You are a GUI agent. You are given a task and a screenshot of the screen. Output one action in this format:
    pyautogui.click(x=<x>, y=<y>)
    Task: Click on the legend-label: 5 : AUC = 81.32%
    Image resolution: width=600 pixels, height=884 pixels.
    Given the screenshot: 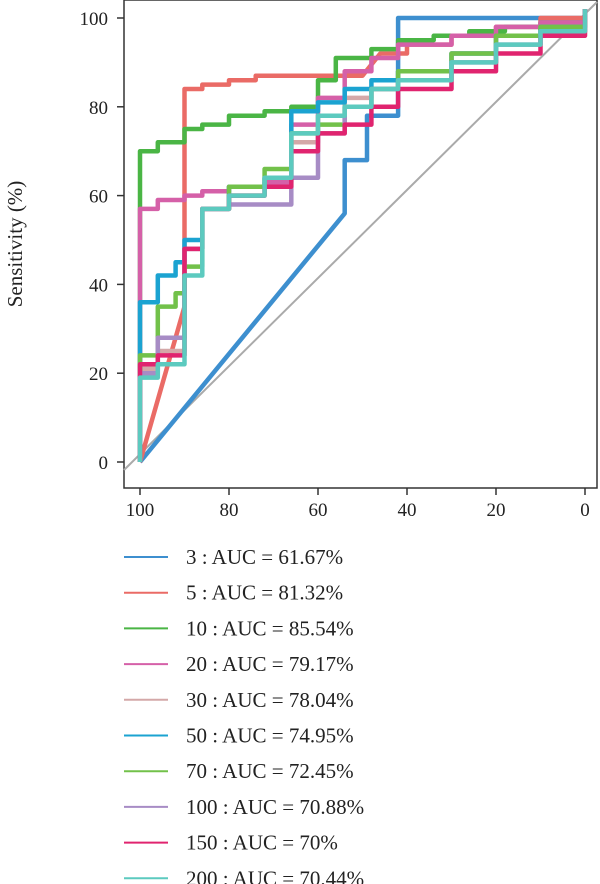 What is the action you would take?
    pyautogui.click(x=264, y=593)
    